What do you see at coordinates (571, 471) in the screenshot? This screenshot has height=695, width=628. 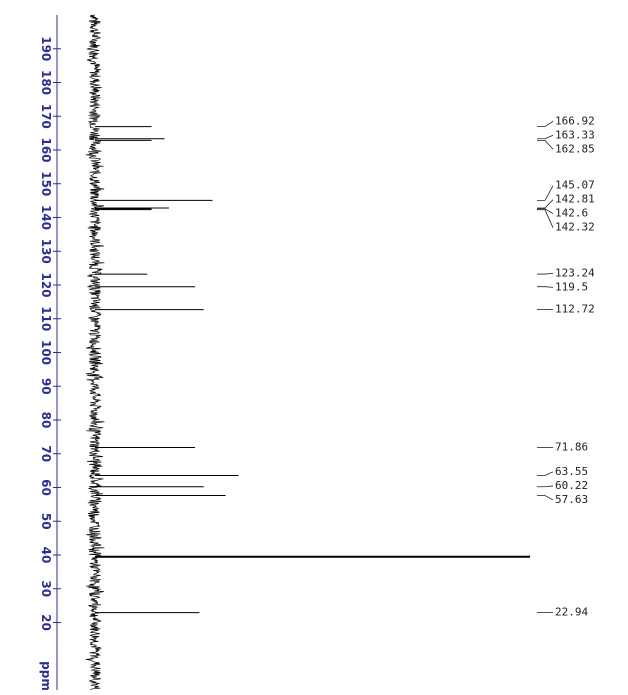 I see `peak-label: 63.55` at bounding box center [571, 471].